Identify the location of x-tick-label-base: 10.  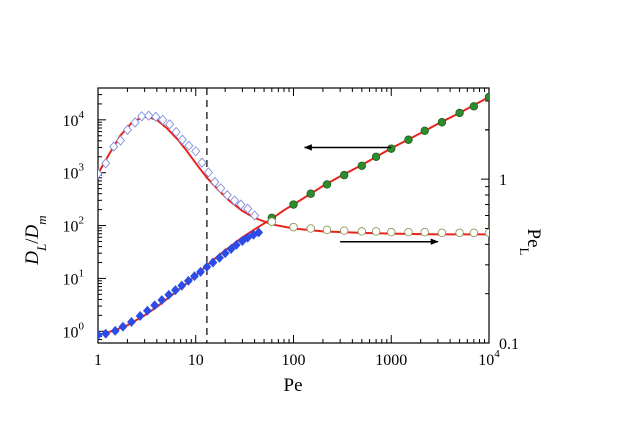
(486, 360).